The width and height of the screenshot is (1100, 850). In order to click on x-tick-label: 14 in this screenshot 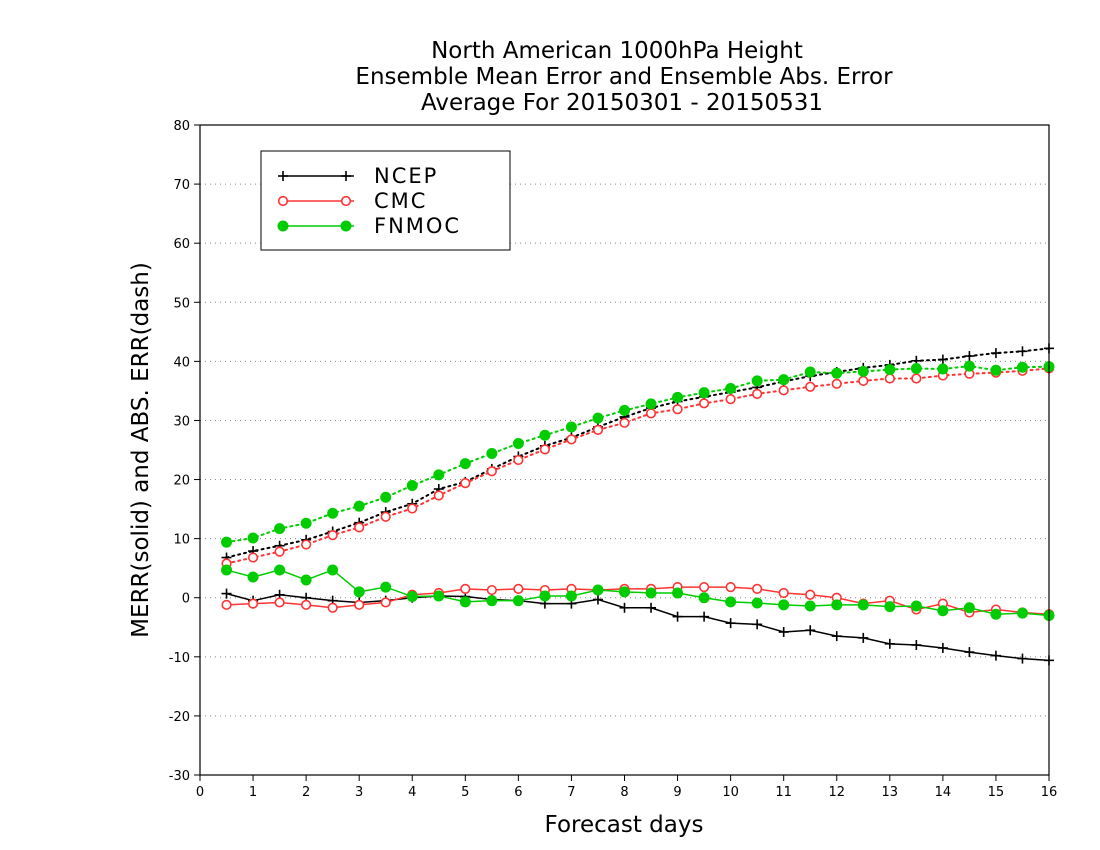, I will do `click(943, 792)`.